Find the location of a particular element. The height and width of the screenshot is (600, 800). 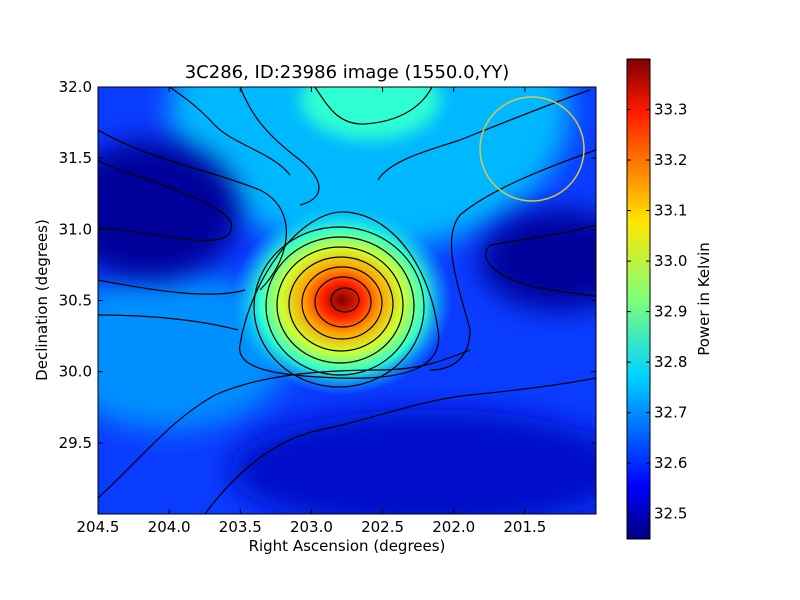

colorbar-tick-label: 32.7 is located at coordinates (670, 413).